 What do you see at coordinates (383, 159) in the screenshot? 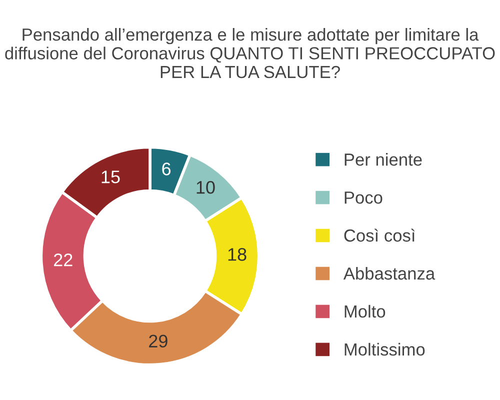
I see `legend-label: Per niente` at bounding box center [383, 159].